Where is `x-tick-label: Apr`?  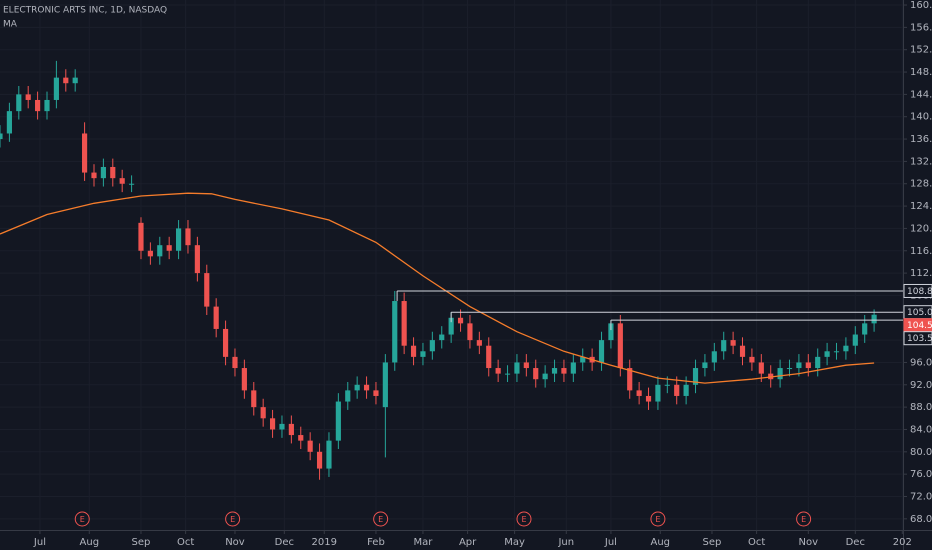
x-tick-label: Apr is located at coordinates (468, 542).